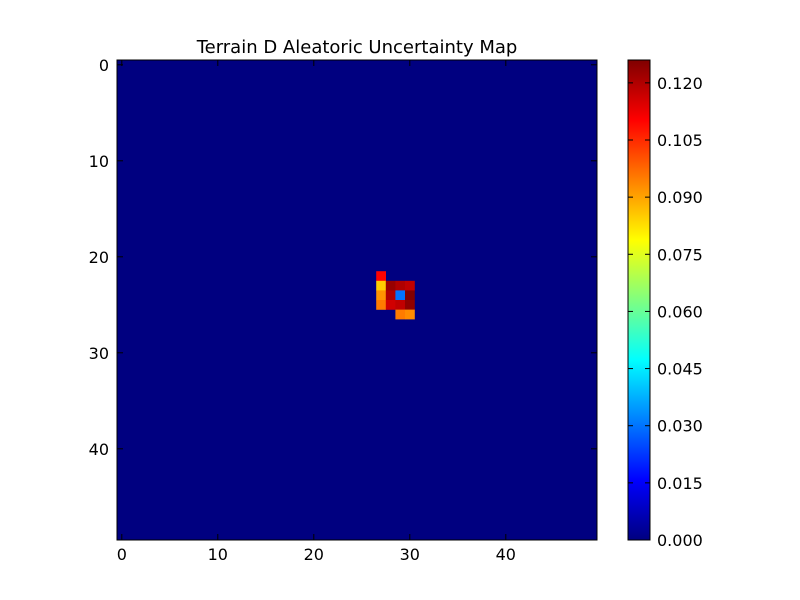  I want to click on colorbar-tick-label: 0.030, so click(680, 426).